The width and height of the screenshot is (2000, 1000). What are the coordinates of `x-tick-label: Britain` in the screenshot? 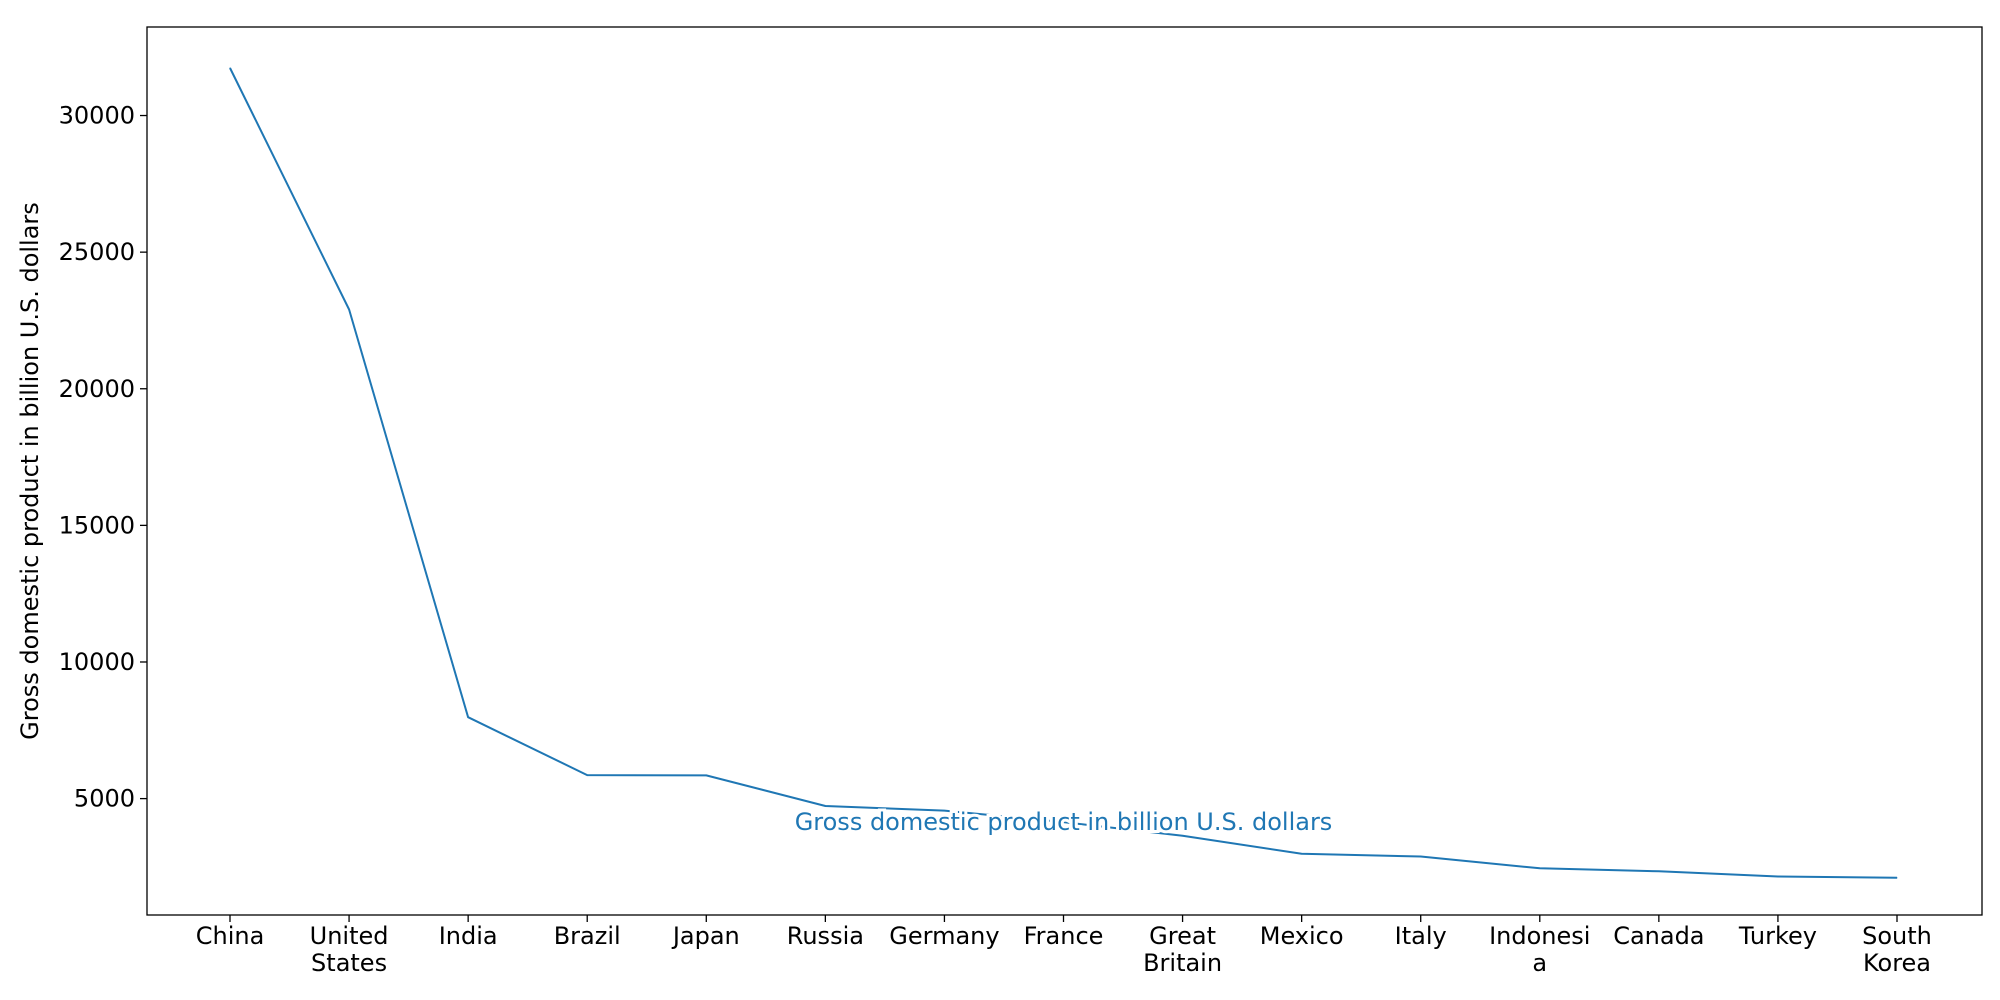 It's located at (1182, 963).